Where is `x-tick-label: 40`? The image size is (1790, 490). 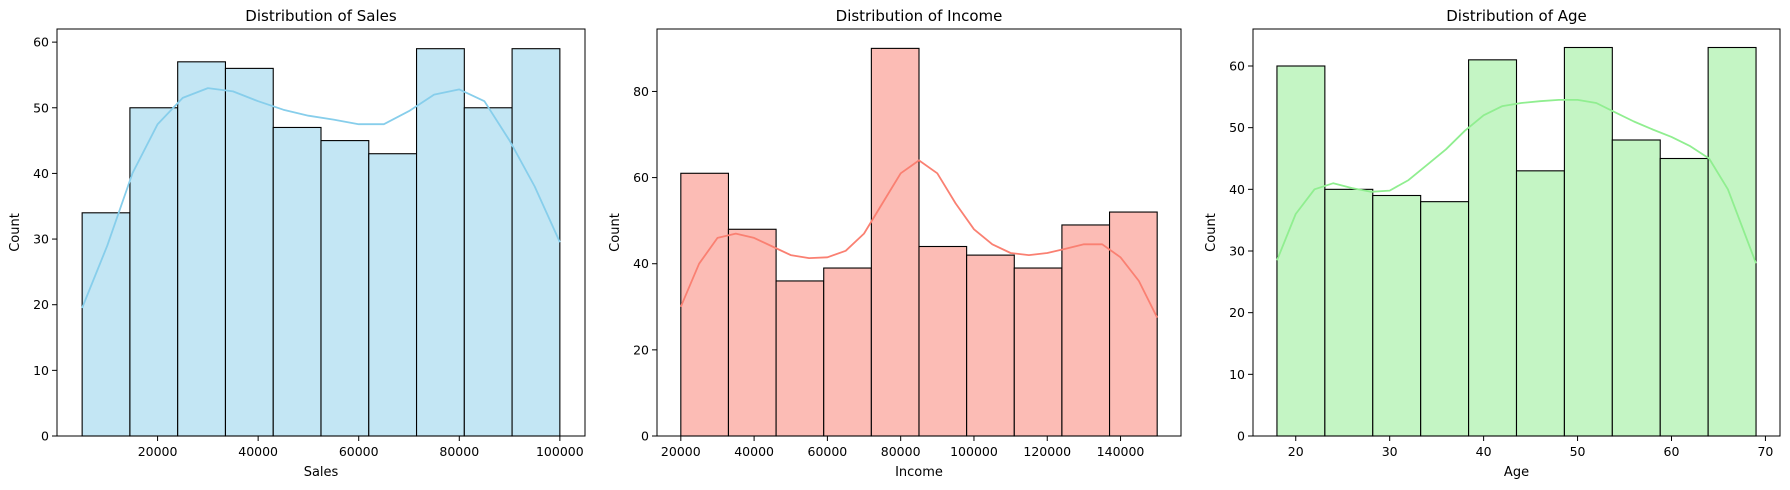
x-tick-label: 40 is located at coordinates (1484, 451).